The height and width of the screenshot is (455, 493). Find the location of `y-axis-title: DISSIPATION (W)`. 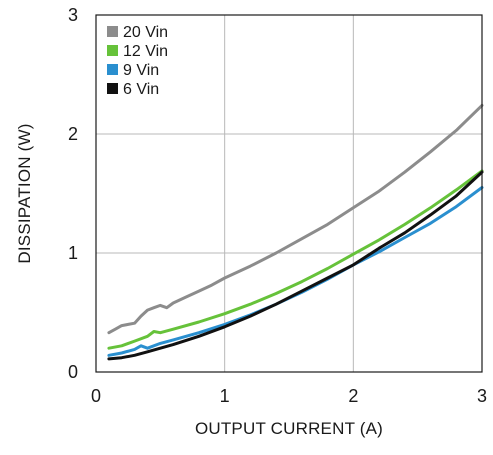

y-axis-title: DISSIPATION (W) is located at coordinates (24, 193).